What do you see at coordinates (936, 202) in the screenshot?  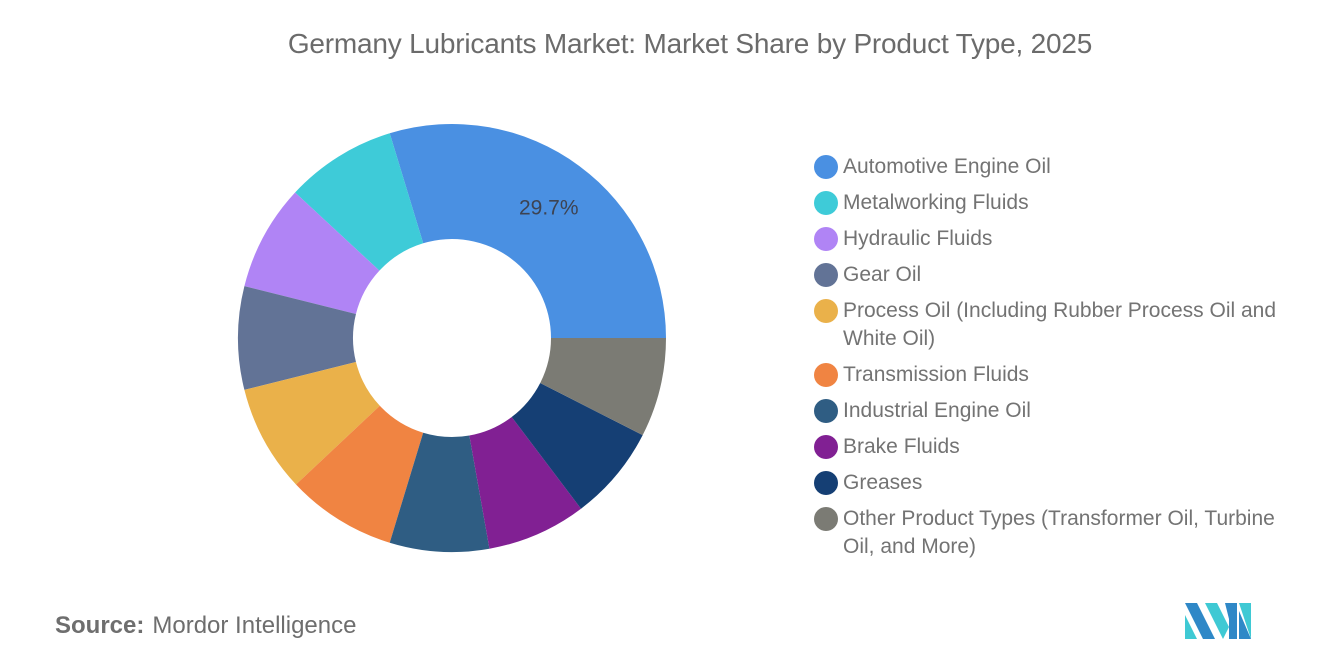 I see `legend-label: Metalworking Fluids` at bounding box center [936, 202].